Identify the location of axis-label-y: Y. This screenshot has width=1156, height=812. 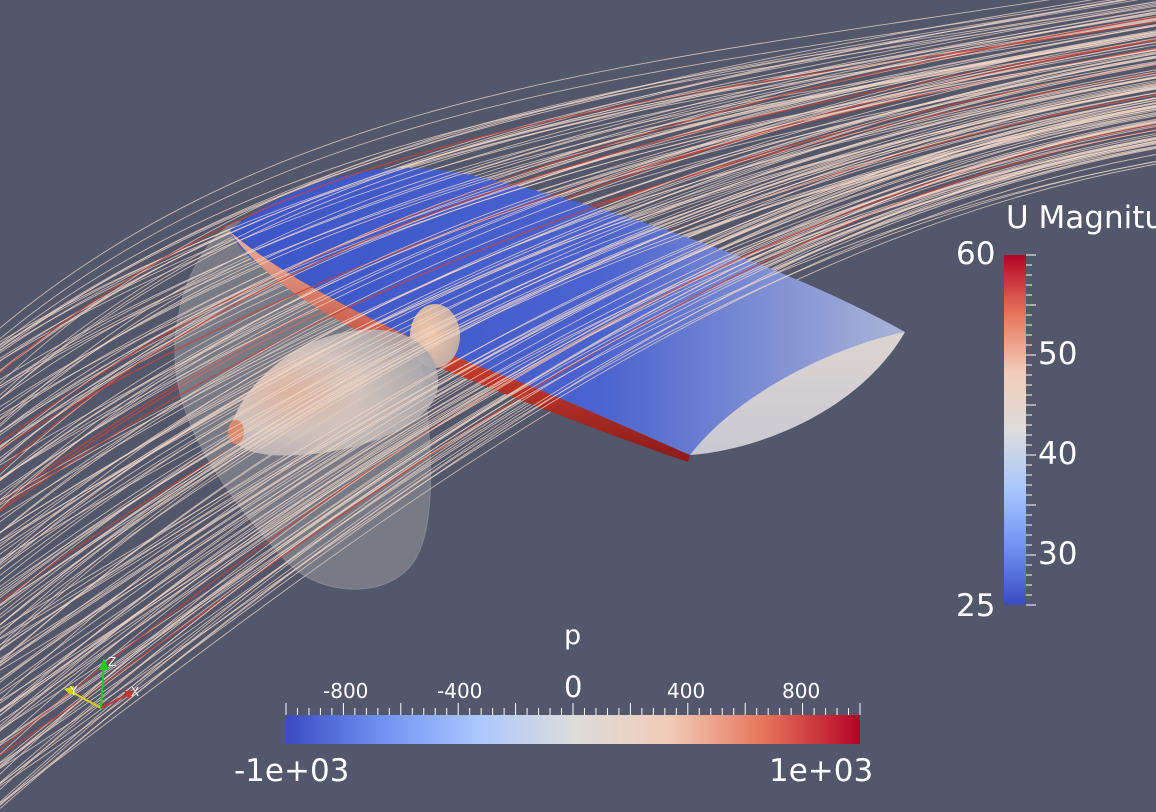
(73, 691).